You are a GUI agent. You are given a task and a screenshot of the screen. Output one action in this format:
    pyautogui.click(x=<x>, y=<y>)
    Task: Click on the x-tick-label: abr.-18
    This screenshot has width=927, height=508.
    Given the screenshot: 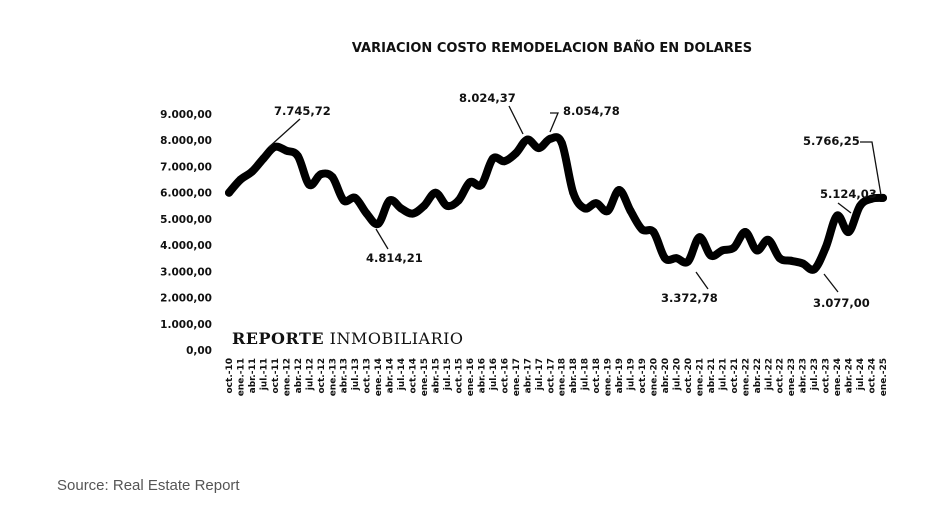 What is the action you would take?
    pyautogui.click(x=574, y=375)
    